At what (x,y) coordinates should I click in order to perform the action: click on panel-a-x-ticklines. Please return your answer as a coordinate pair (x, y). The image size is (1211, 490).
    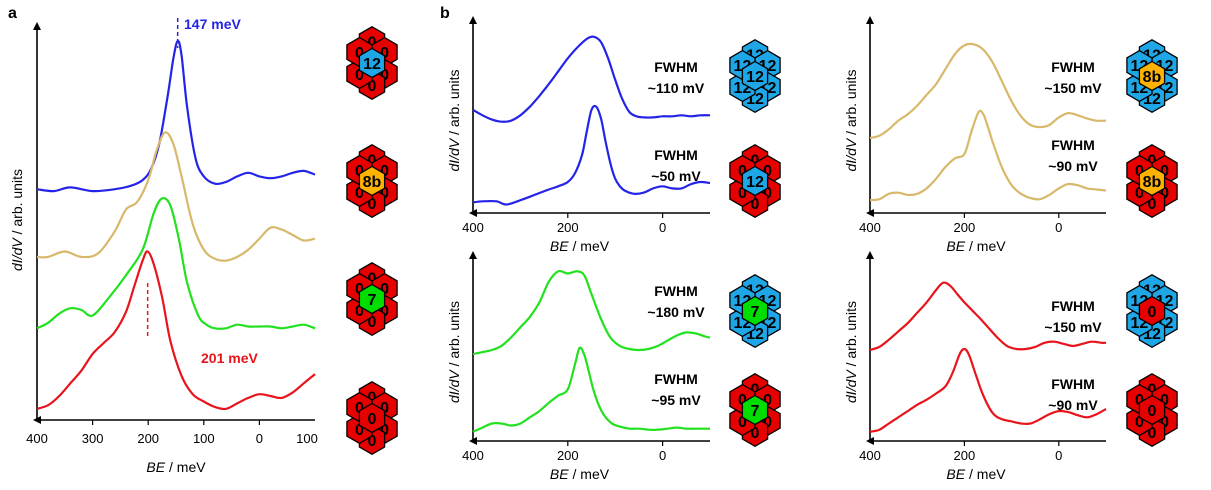
    Looking at the image, I should click on (175, 422).